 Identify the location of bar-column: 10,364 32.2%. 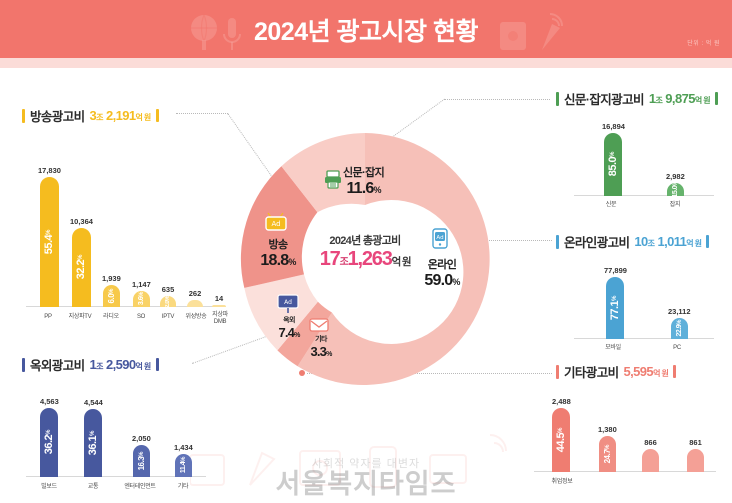
(81, 262).